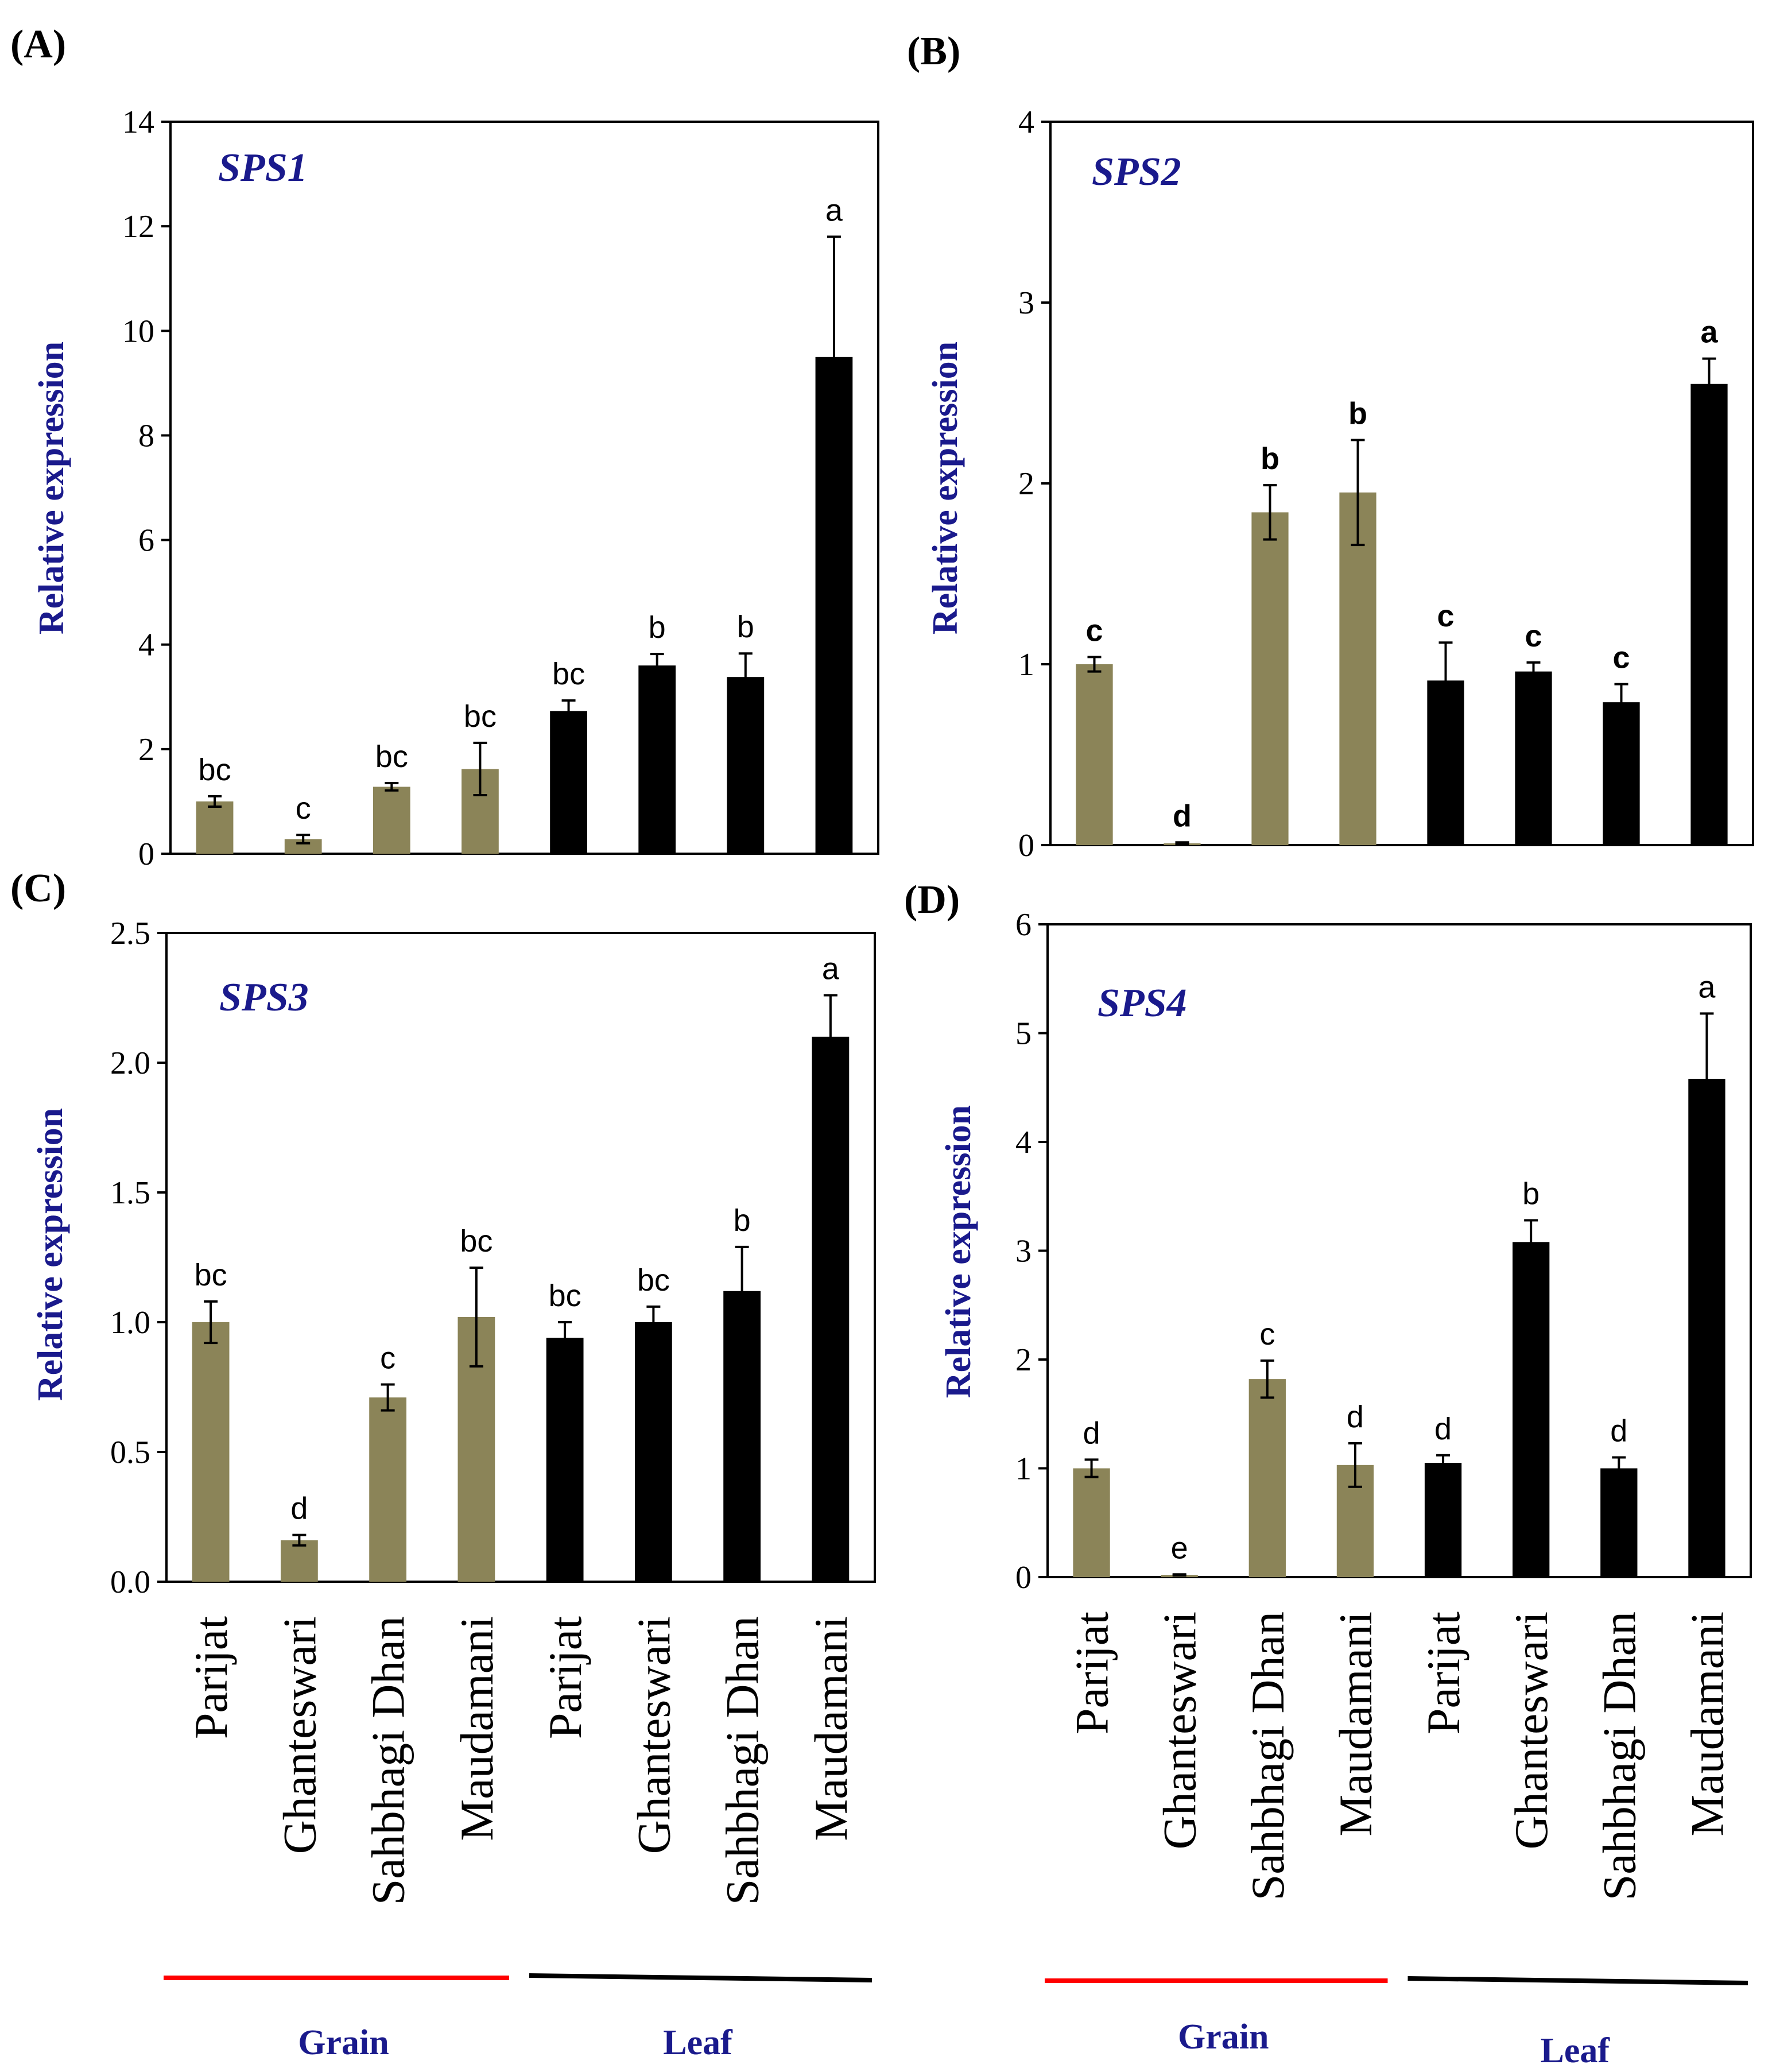 The image size is (1776, 2072). I want to click on y-tick-label: 14, so click(138, 122).